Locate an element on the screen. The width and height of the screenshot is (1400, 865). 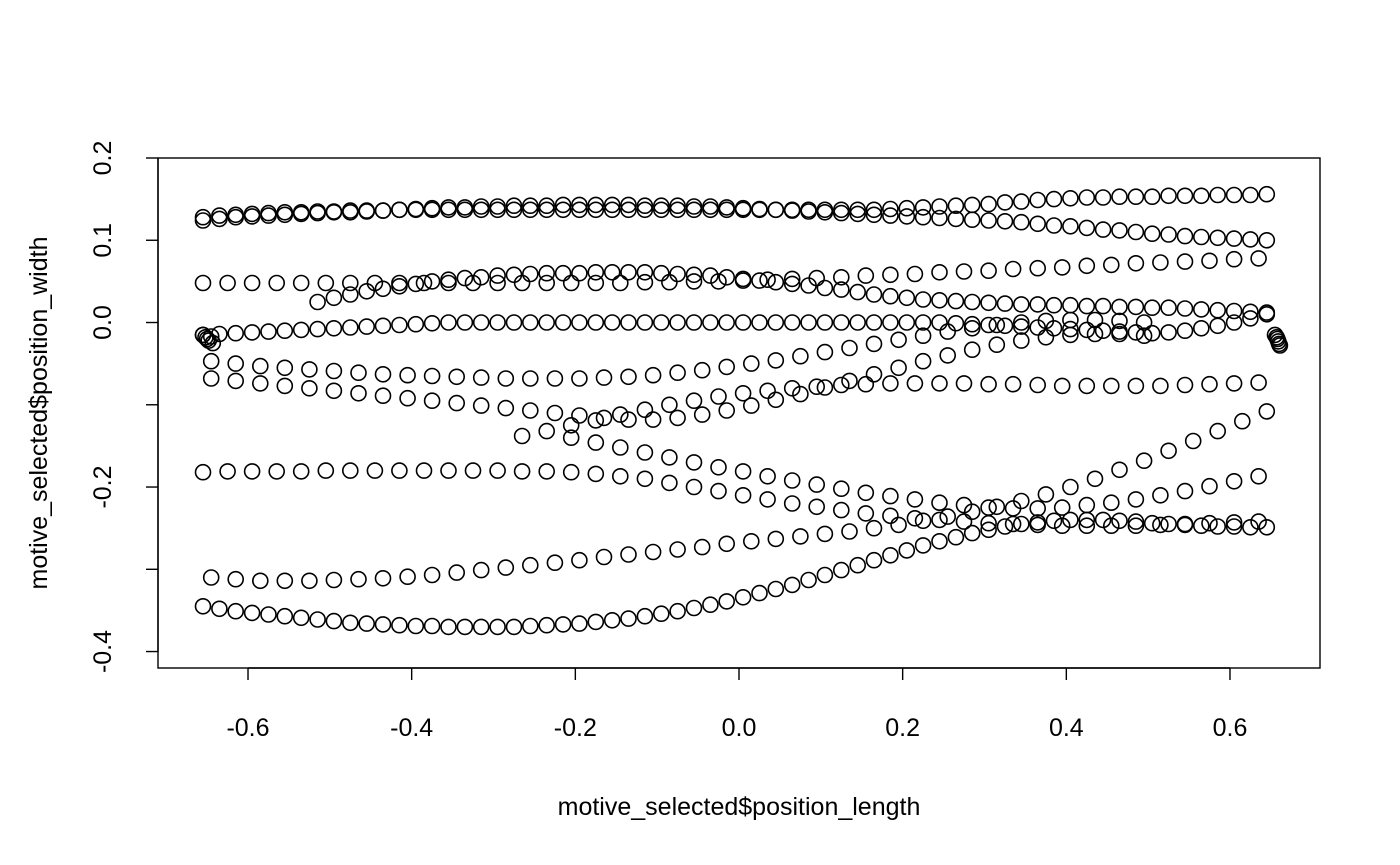
x-axis-label: motive_selected$position_length is located at coordinates (739, 807).